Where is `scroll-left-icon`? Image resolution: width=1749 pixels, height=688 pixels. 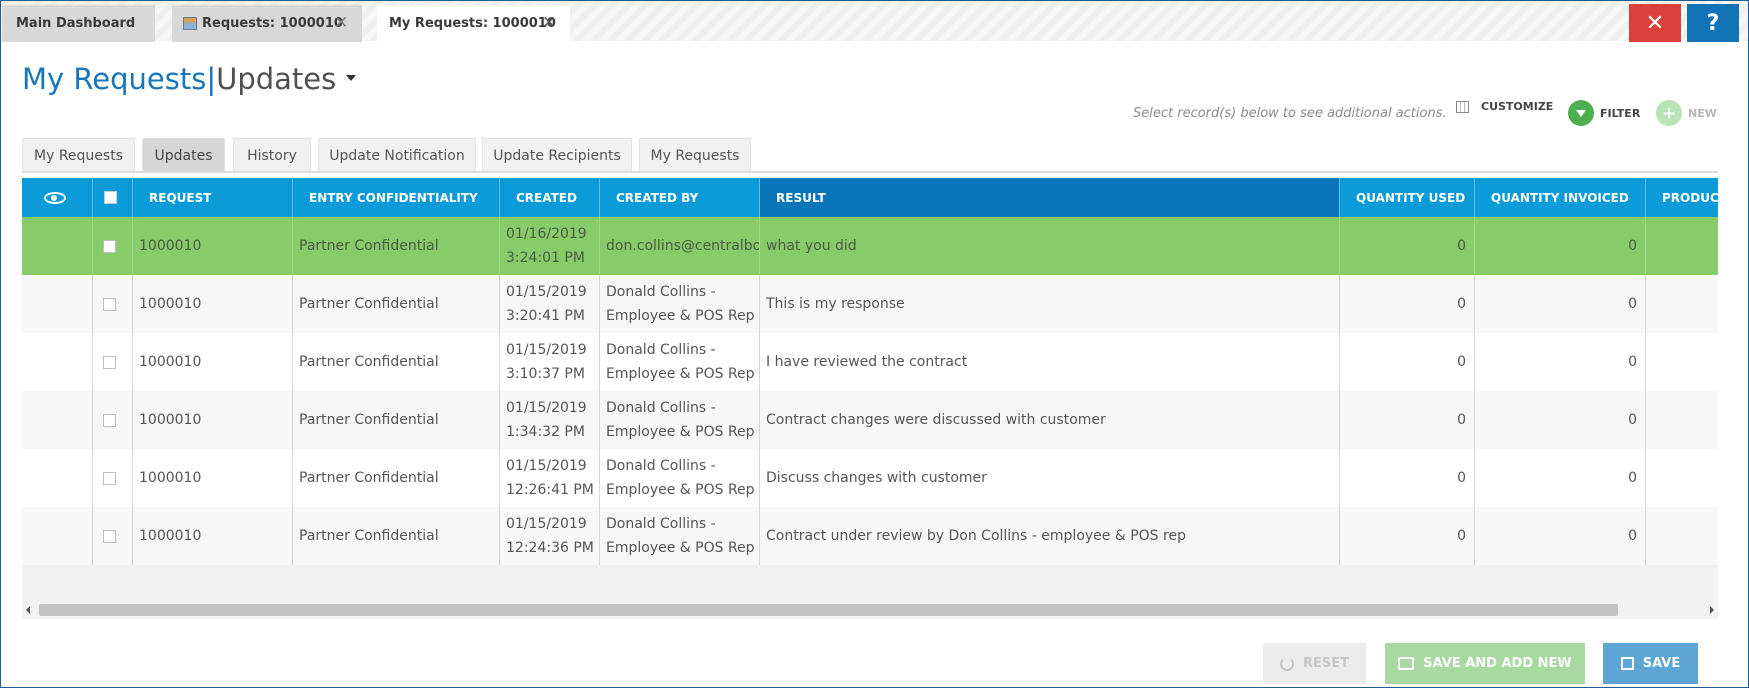 scroll-left-icon is located at coordinates (28, 610).